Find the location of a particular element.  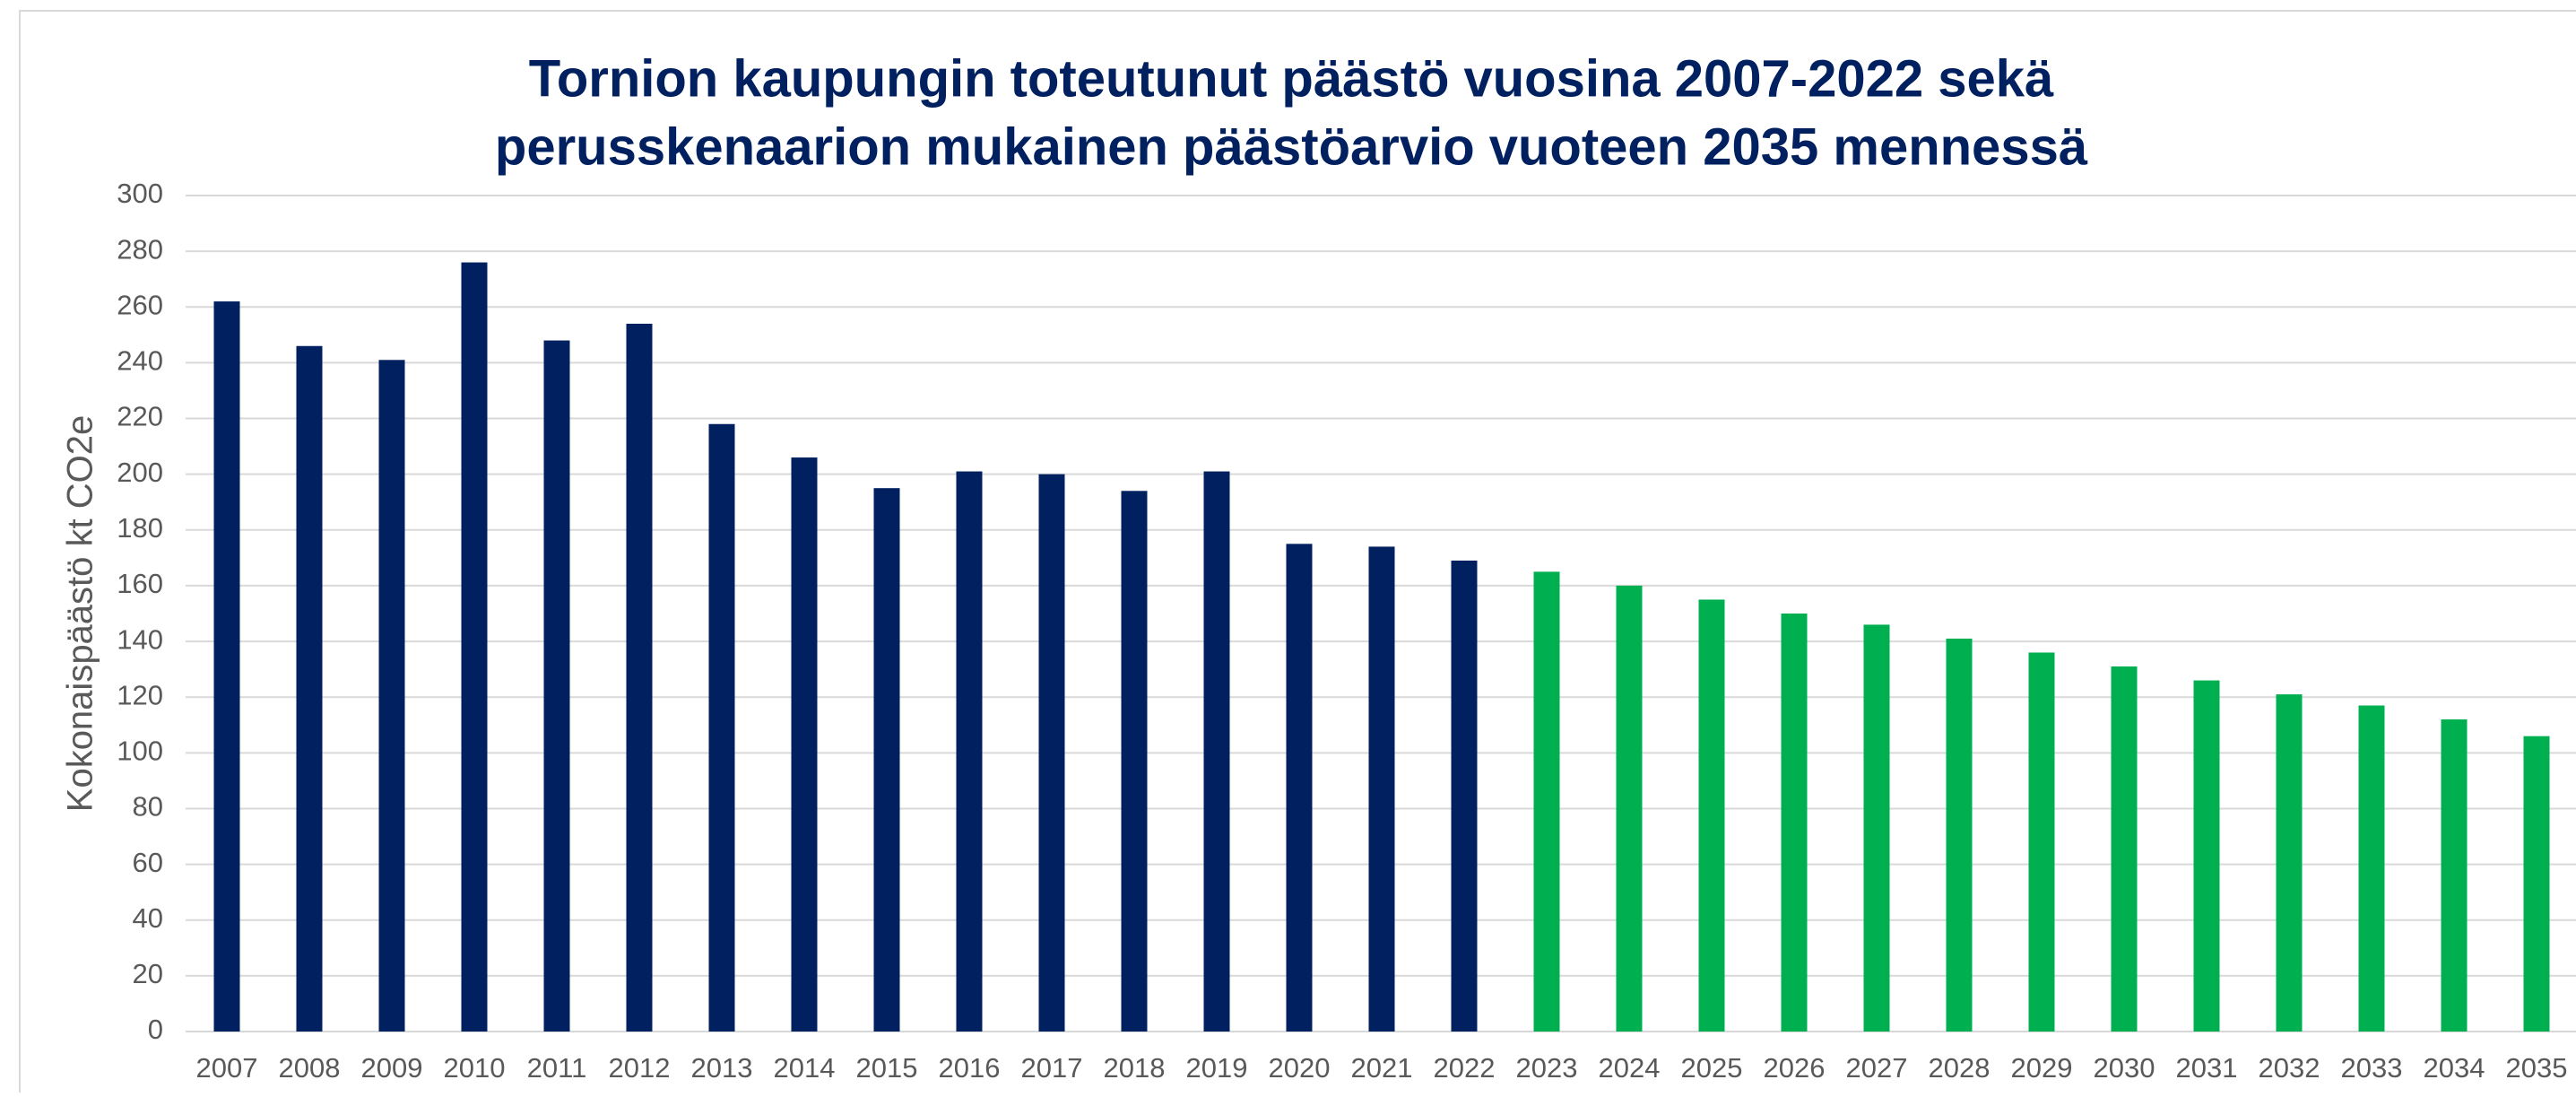

y-tick-label: 60 is located at coordinates (148, 862).